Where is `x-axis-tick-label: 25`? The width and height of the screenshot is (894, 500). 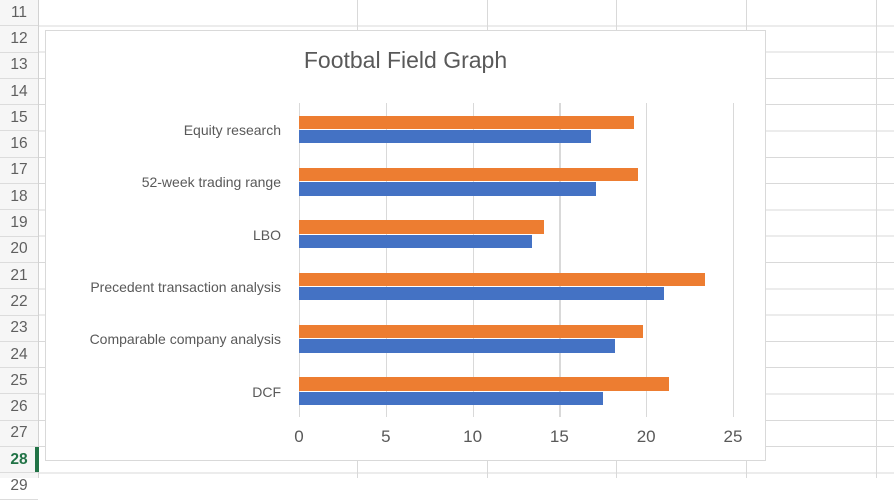
x-axis-tick-label: 25 is located at coordinates (733, 436).